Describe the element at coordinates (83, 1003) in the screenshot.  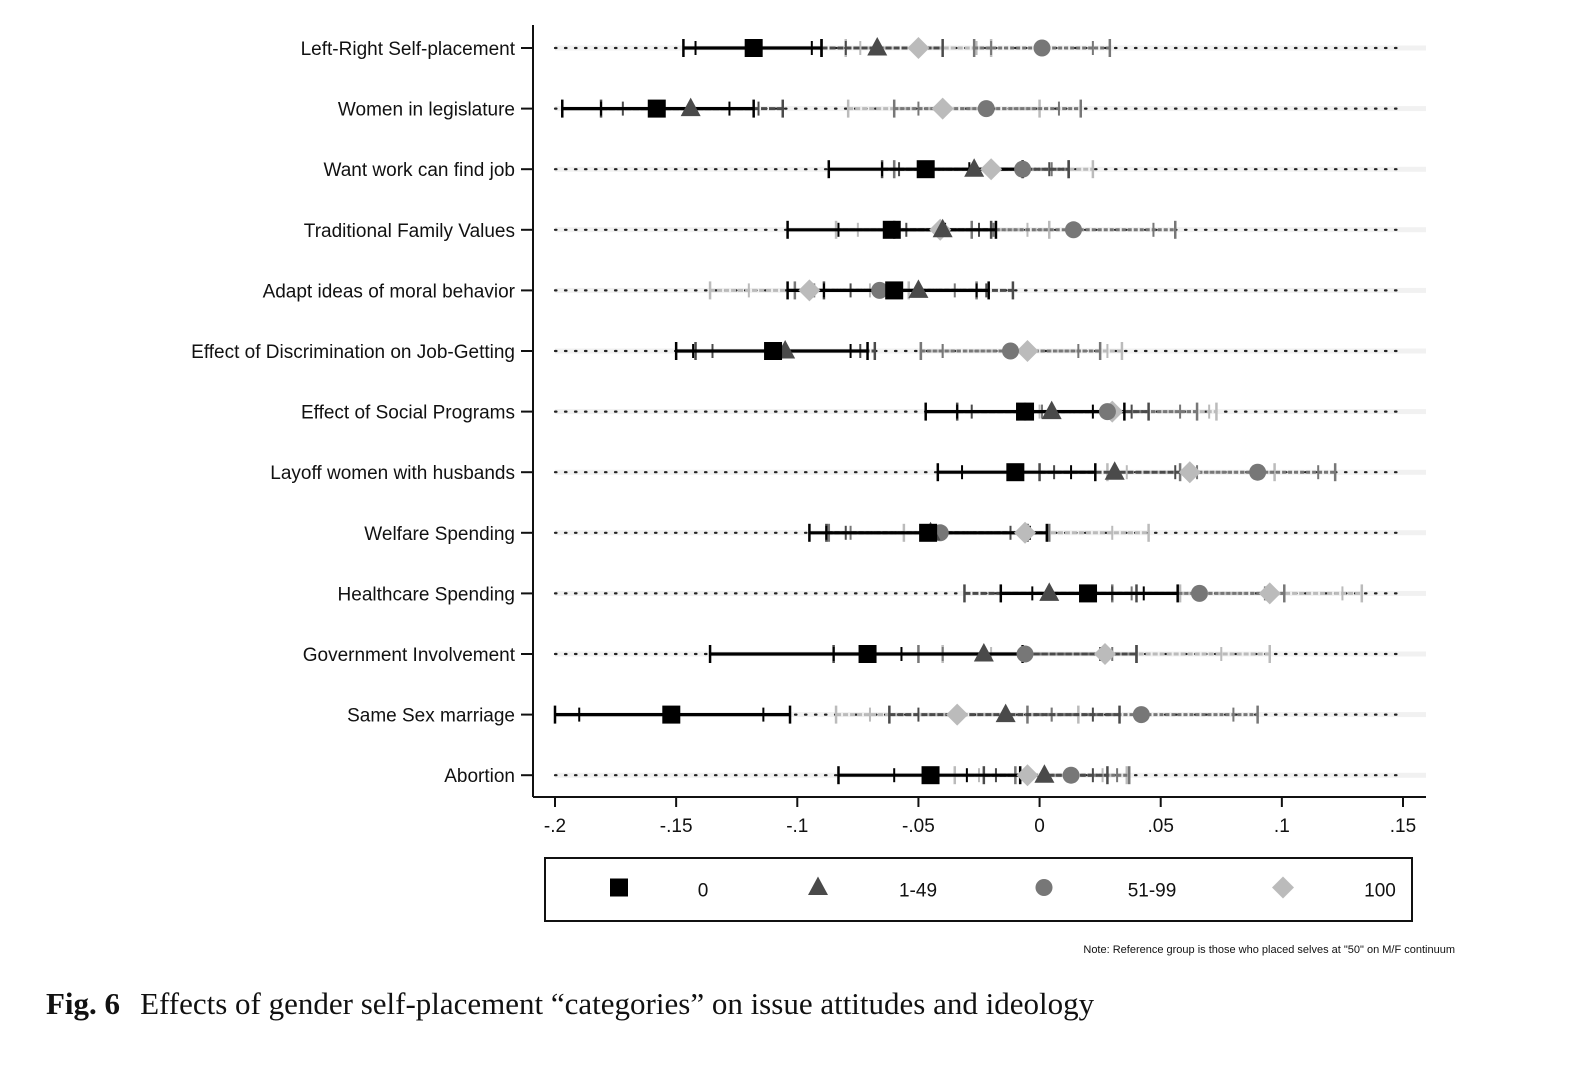
I see `figure-label: Fig. 6` at that location.